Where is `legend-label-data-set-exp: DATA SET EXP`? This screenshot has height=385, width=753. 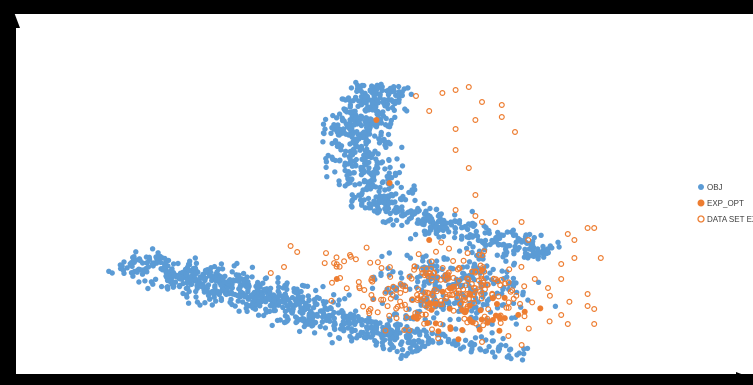
legend-label-data-set-exp: DATA SET EXP is located at coordinates (730, 219).